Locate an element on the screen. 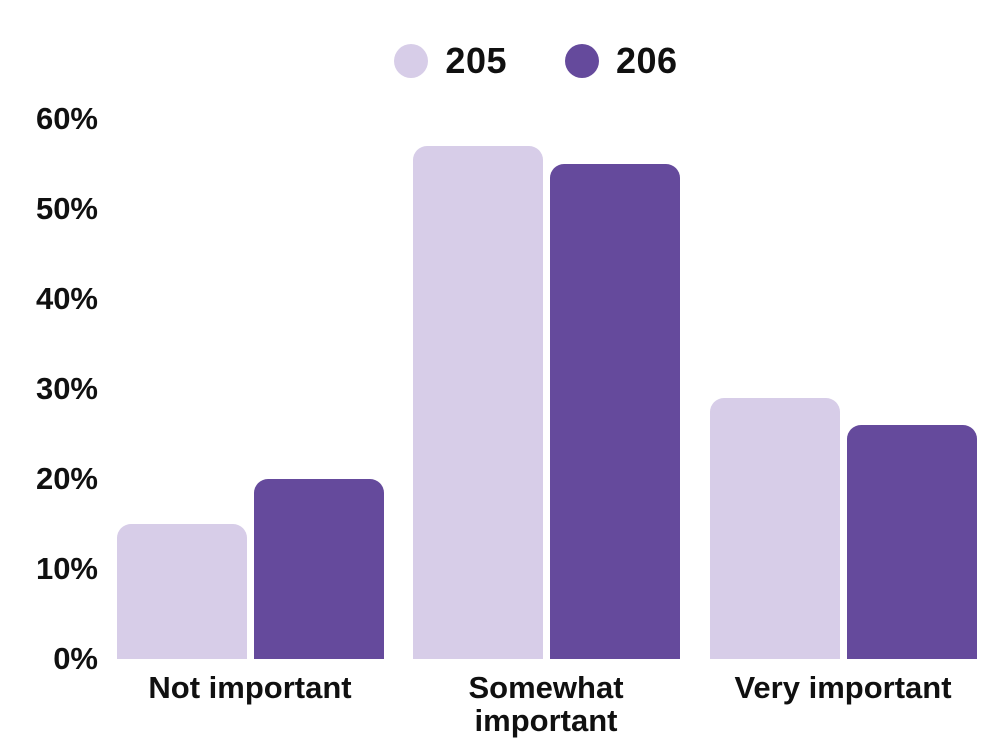  bar-206-somewhat-important is located at coordinates (614, 411).